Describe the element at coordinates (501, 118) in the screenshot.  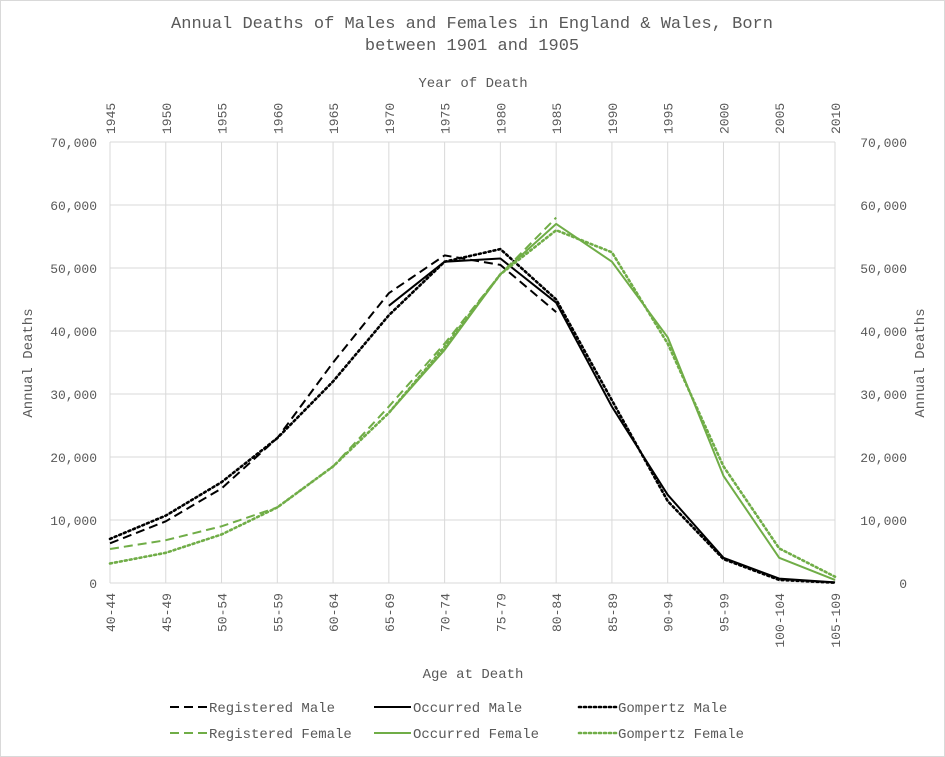
I see `x2-tick-label: 1980` at that location.